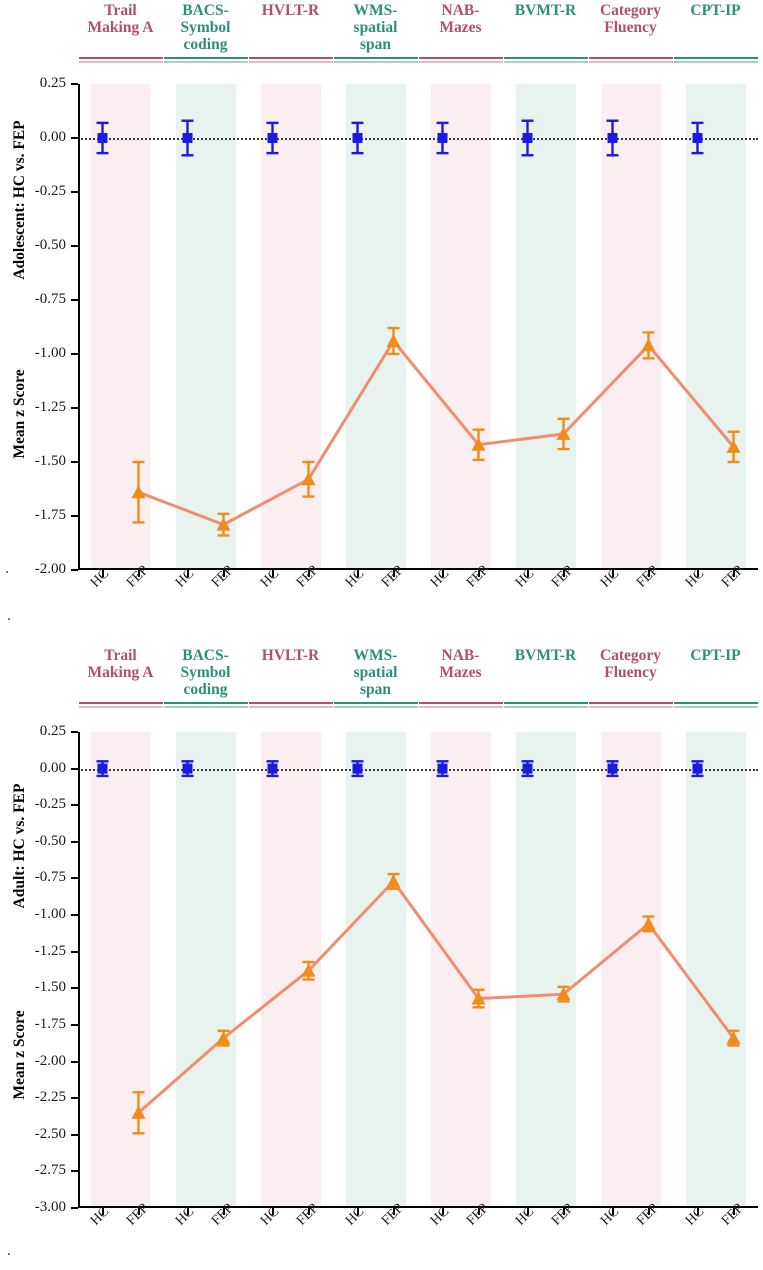 This screenshot has width=763, height=1270. I want to click on y-axis-tick-label: -3.00, so click(50, 1207).